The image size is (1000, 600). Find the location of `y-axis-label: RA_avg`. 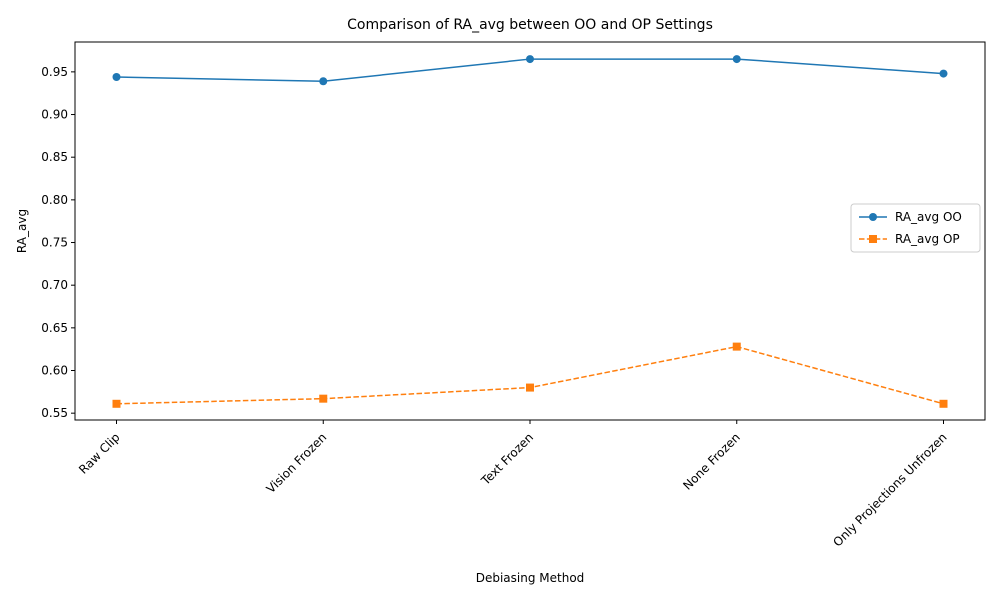

y-axis-label: RA_avg is located at coordinates (22, 231).